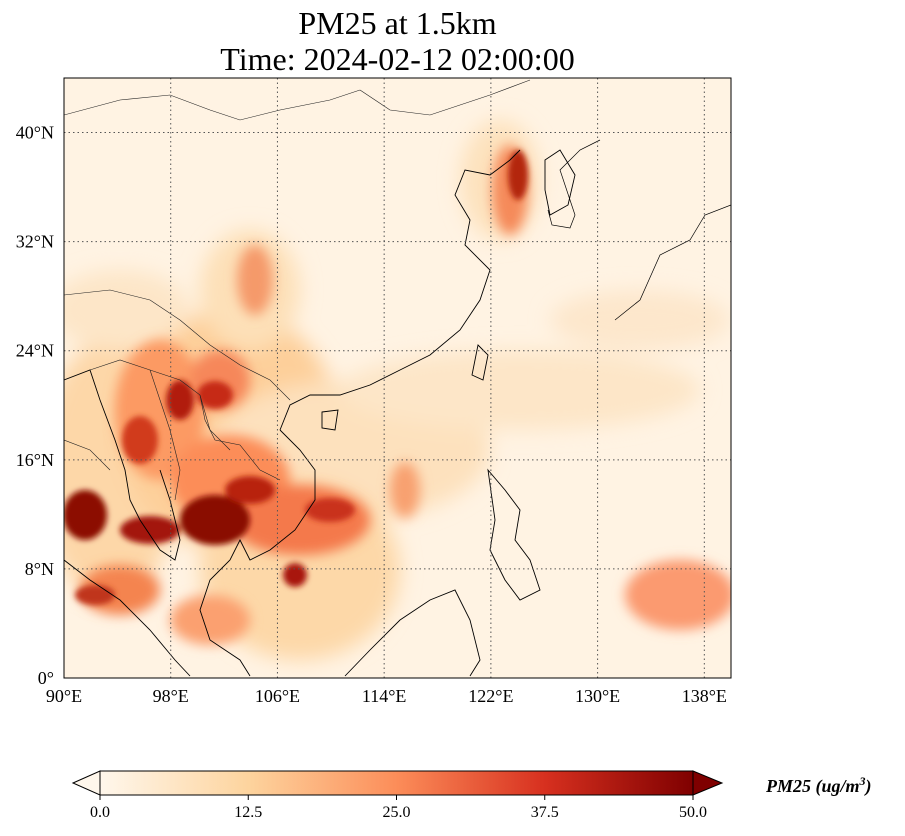 The height and width of the screenshot is (836, 905). I want to click on x-tick-label: 90°E, so click(64, 696).